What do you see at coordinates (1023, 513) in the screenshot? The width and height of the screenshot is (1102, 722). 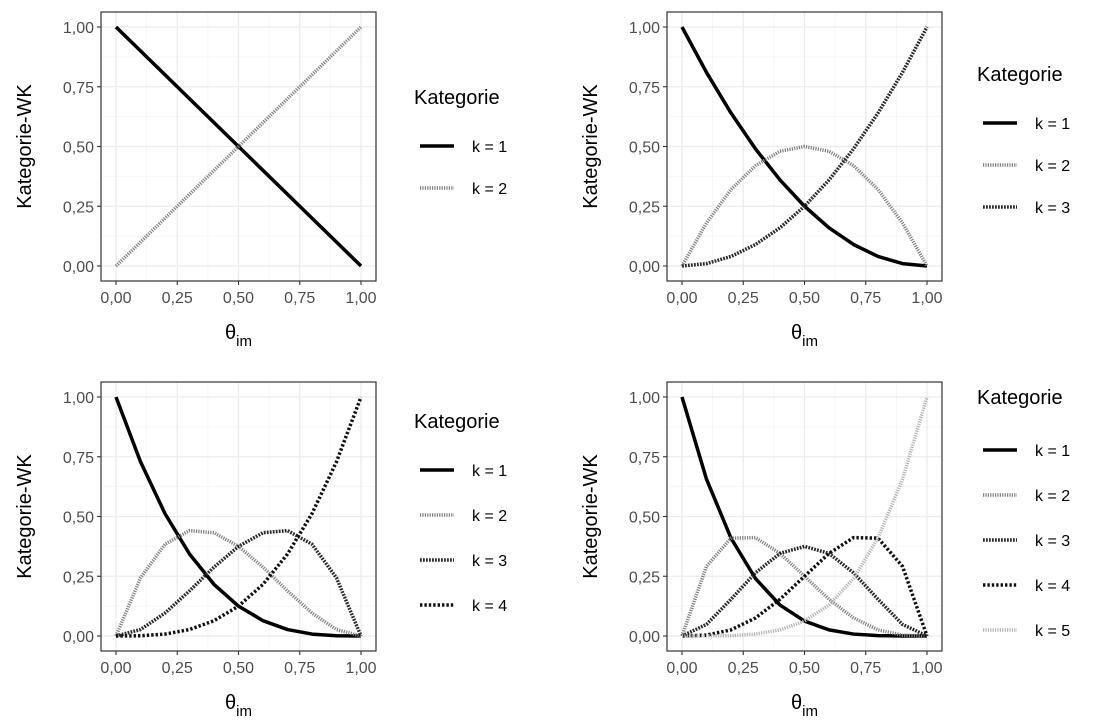 I see `legend: Kategorie k = 1 k = 2 k = 3 k = 4 k = 5` at bounding box center [1023, 513].